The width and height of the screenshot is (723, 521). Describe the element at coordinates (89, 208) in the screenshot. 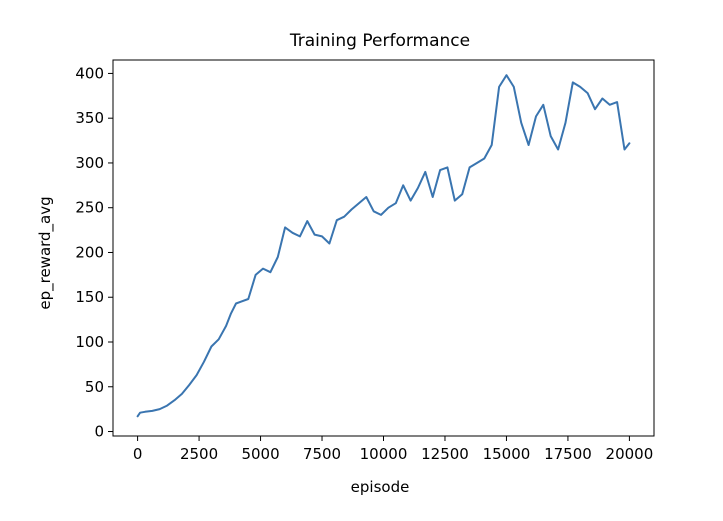

I see `y-tick-label: 250` at that location.